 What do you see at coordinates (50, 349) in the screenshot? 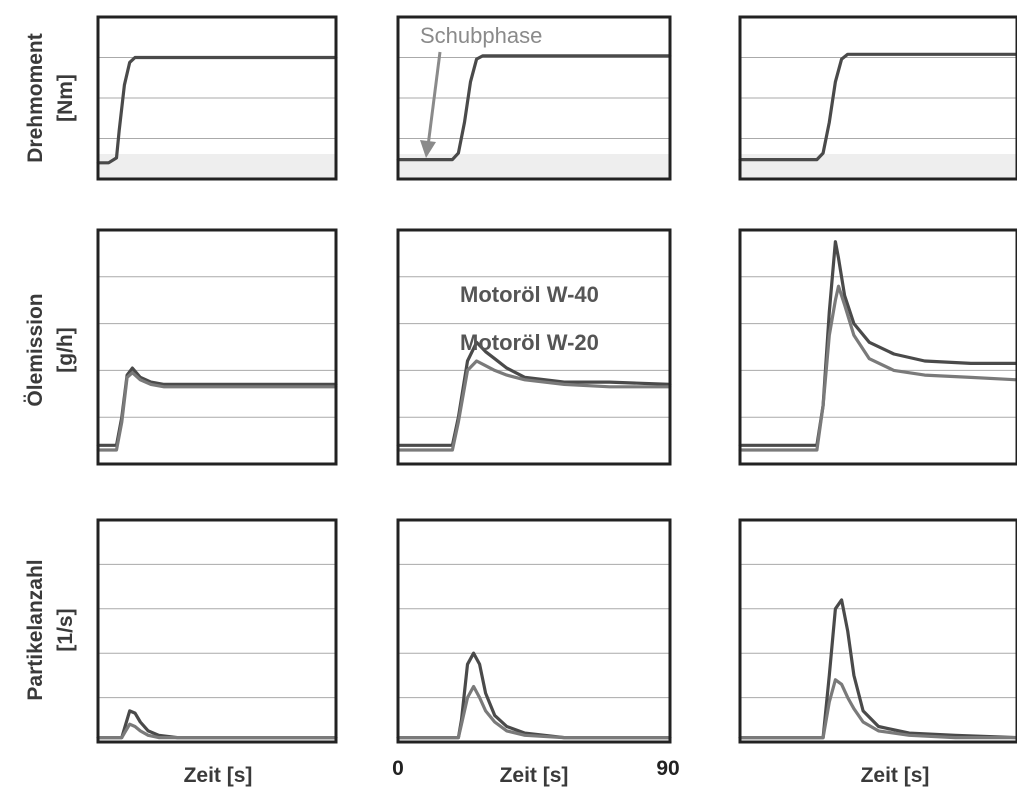
I see `row-label-olemission: Ölemission [g/h]` at bounding box center [50, 349].